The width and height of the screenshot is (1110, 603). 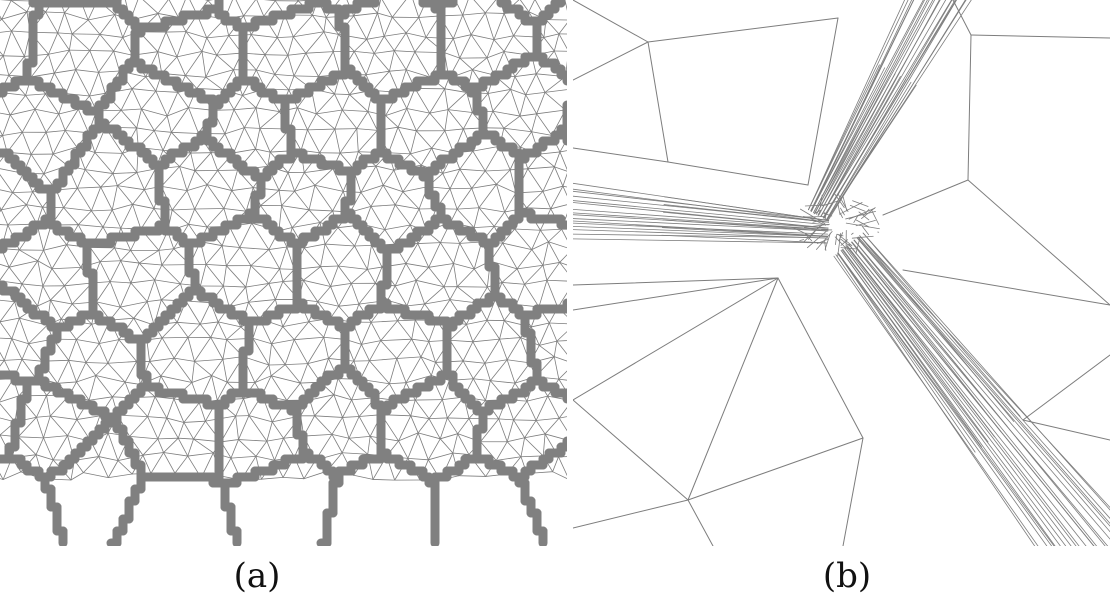 What do you see at coordinates (257, 576) in the screenshot?
I see `caption-a: (a)` at bounding box center [257, 576].